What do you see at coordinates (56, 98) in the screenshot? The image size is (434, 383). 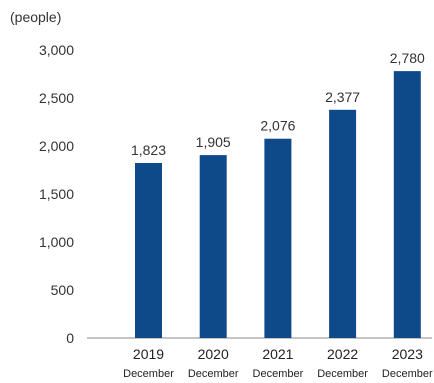 I see `y-tick-label: 2,500` at bounding box center [56, 98].